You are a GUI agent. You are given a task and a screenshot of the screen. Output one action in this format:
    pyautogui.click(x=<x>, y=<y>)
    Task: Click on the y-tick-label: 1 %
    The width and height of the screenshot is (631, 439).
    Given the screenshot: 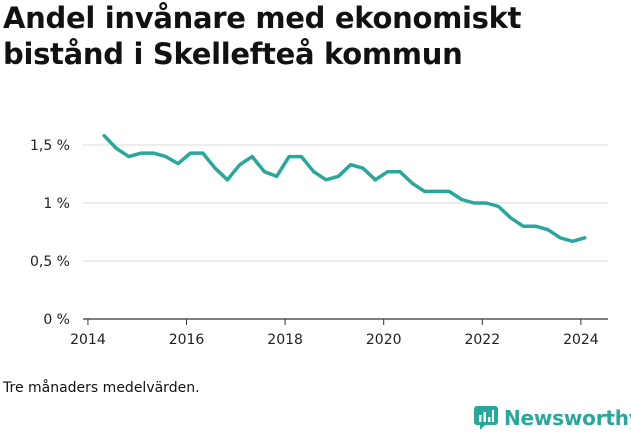 What is the action you would take?
    pyautogui.click(x=56, y=204)
    